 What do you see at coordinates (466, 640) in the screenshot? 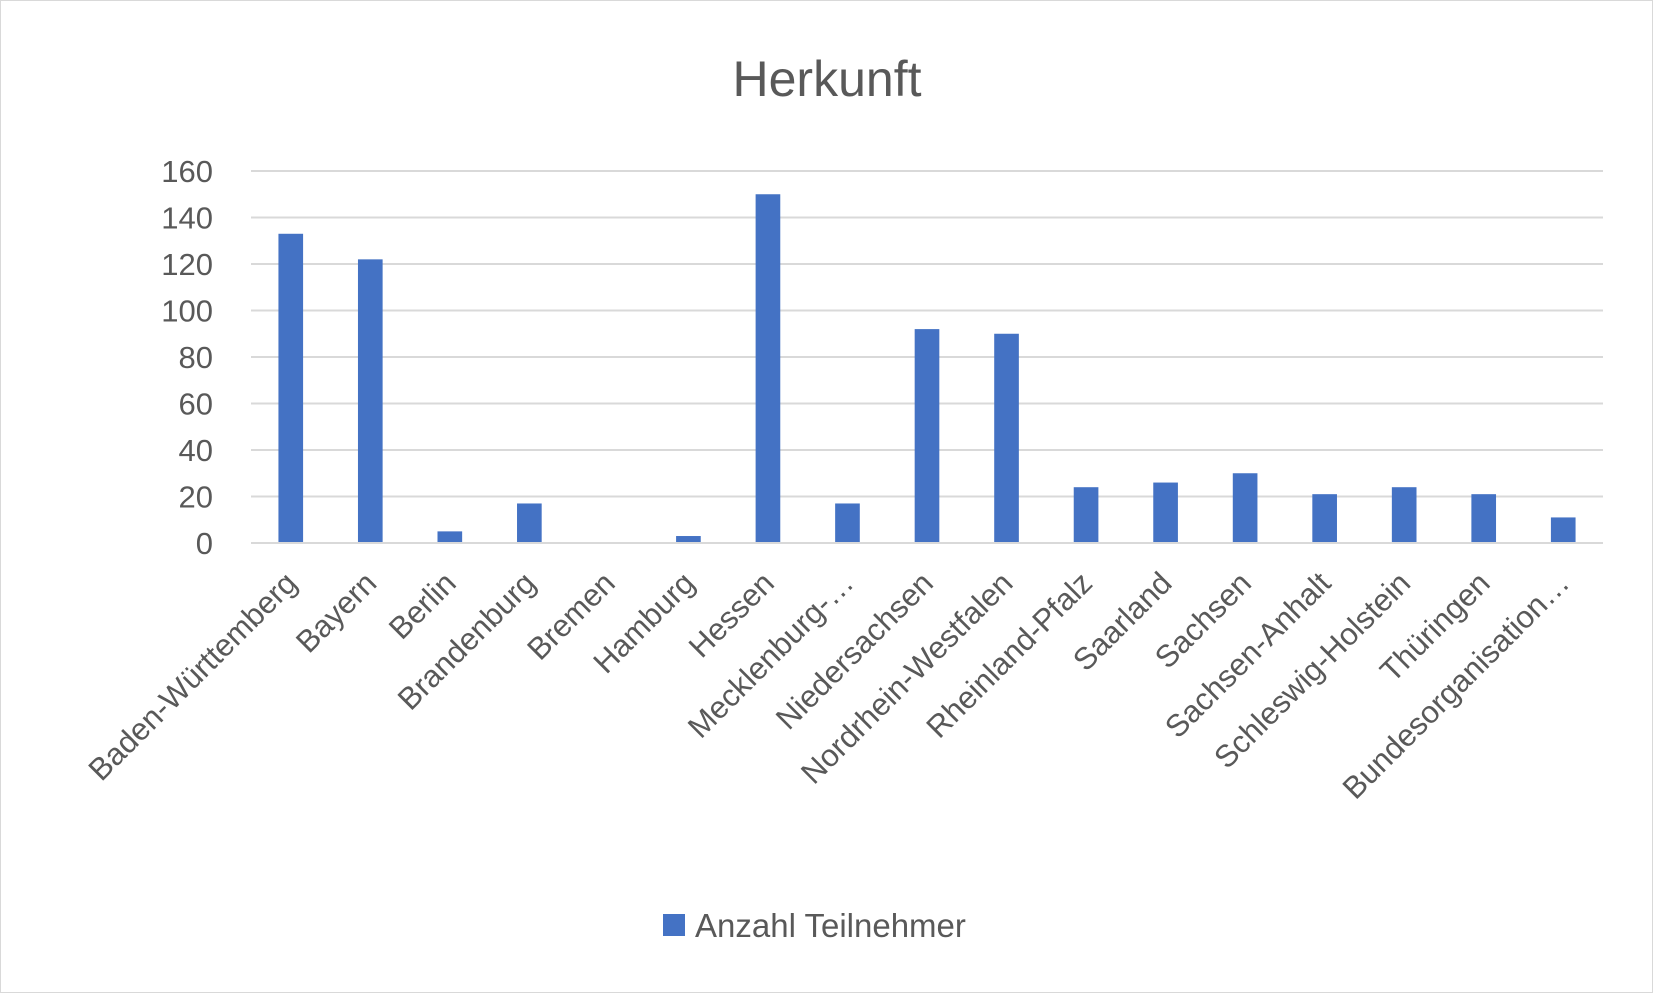
I see `x-tick-label: Brandenburg` at bounding box center [466, 640].